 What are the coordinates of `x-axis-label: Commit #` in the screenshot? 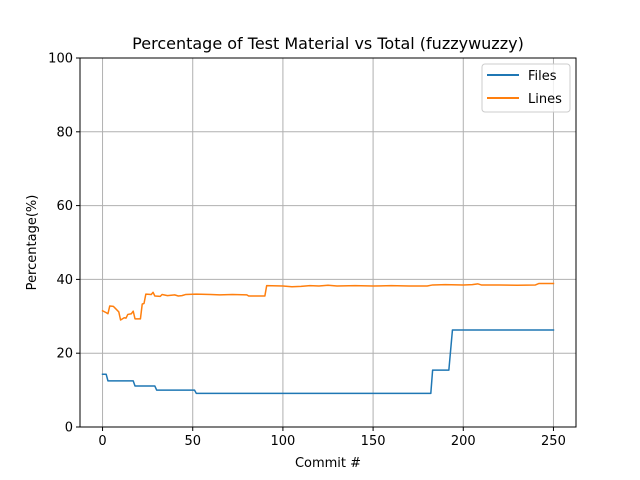 It's located at (328, 463).